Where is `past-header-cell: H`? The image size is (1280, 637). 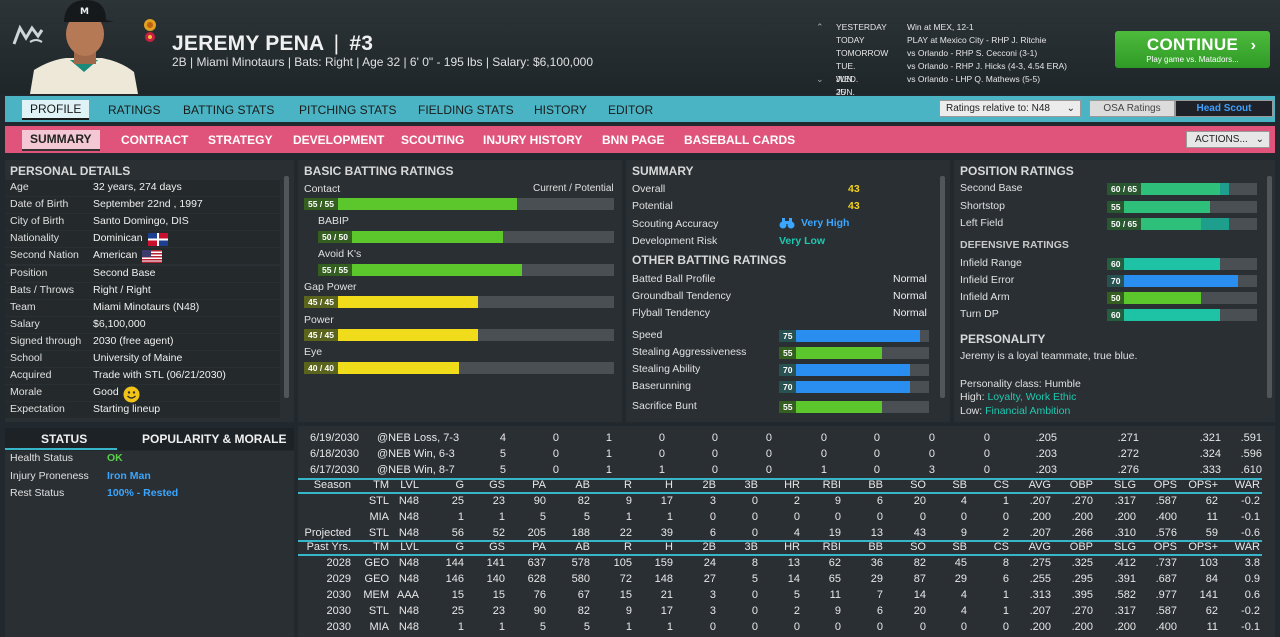
past-header-cell: H is located at coordinates (669, 547).